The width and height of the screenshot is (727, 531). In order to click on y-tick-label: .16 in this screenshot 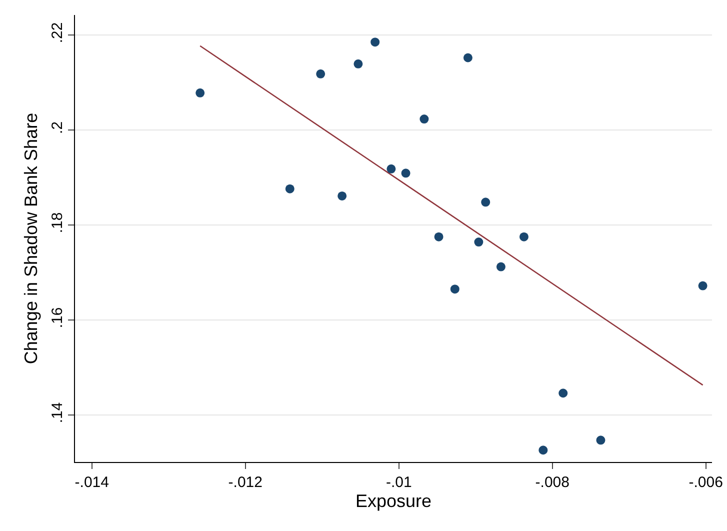, I will do `click(57, 317)`.